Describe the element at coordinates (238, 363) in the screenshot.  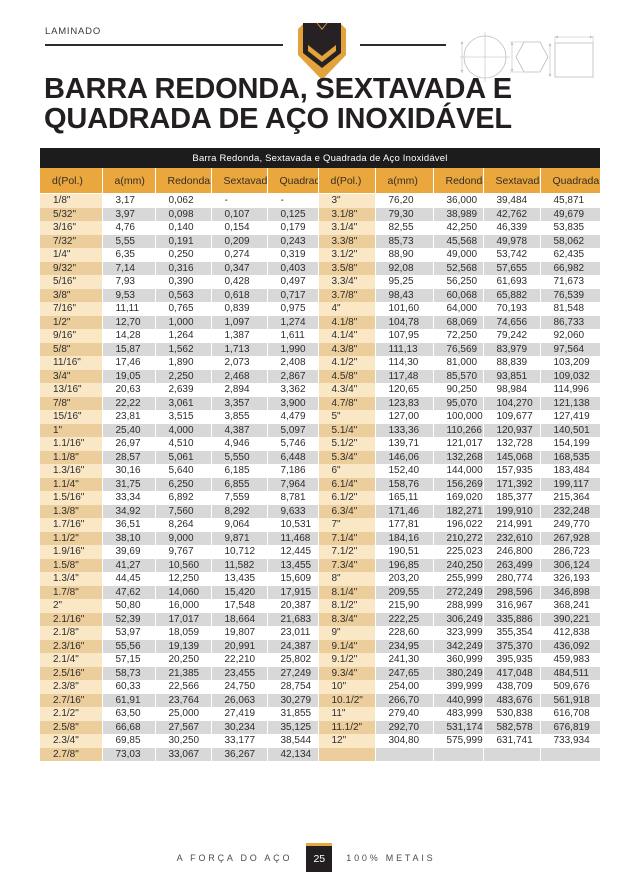
I see `table-cell: 2,073` at that location.